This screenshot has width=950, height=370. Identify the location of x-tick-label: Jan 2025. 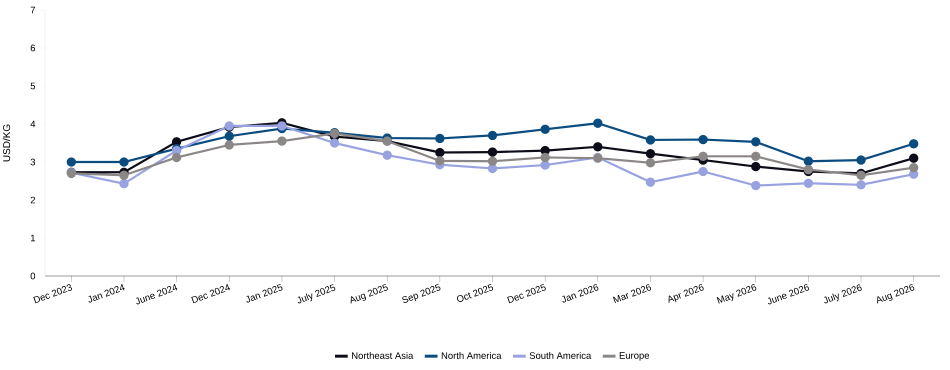
(264, 293).